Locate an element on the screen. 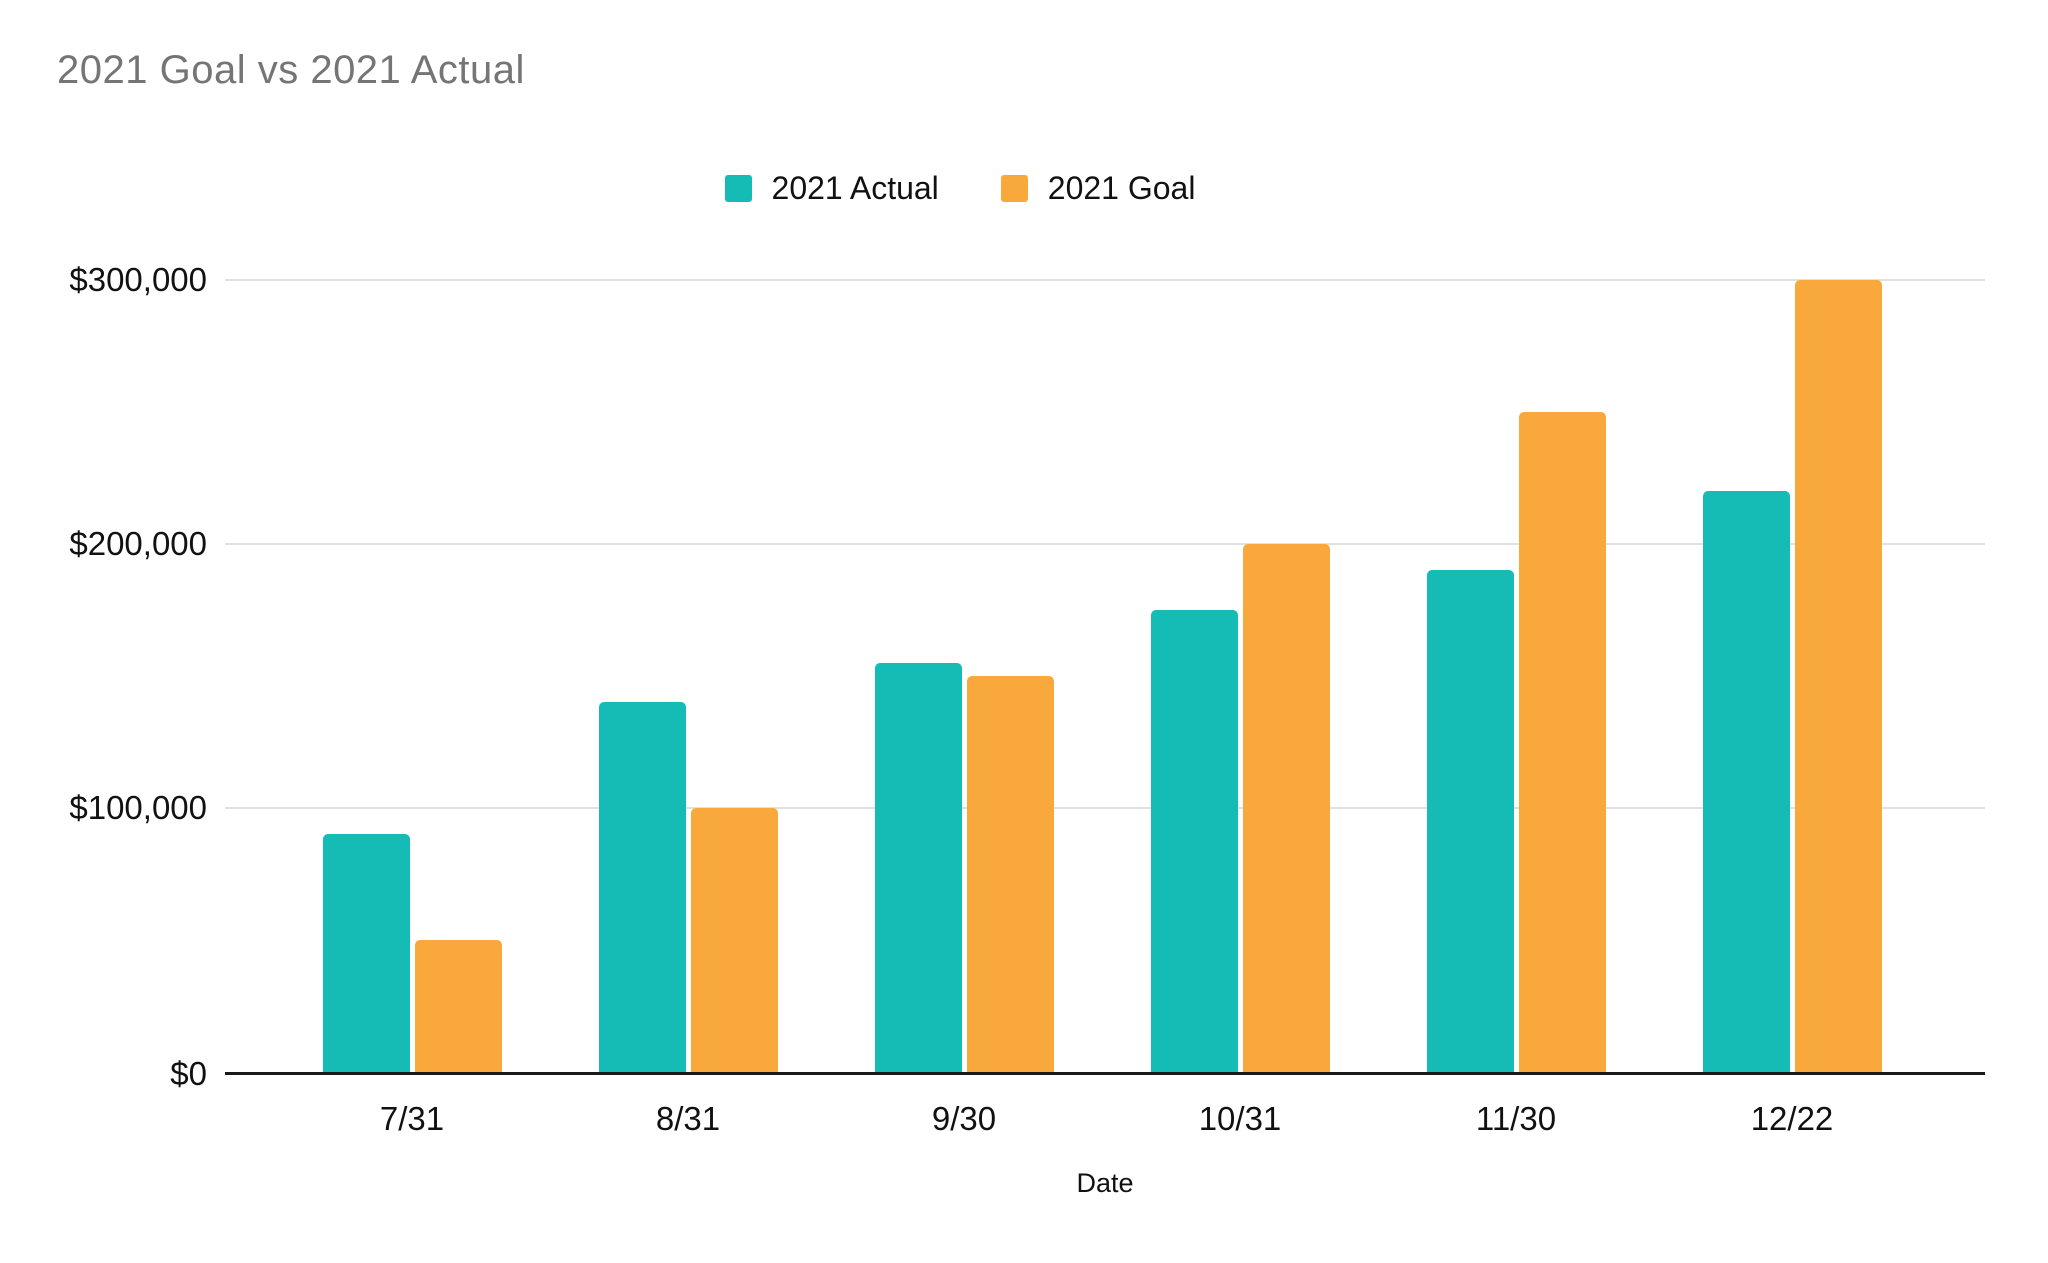 The height and width of the screenshot is (1263, 2048). y-axis-tick-label: $100,000 is located at coordinates (138, 807).